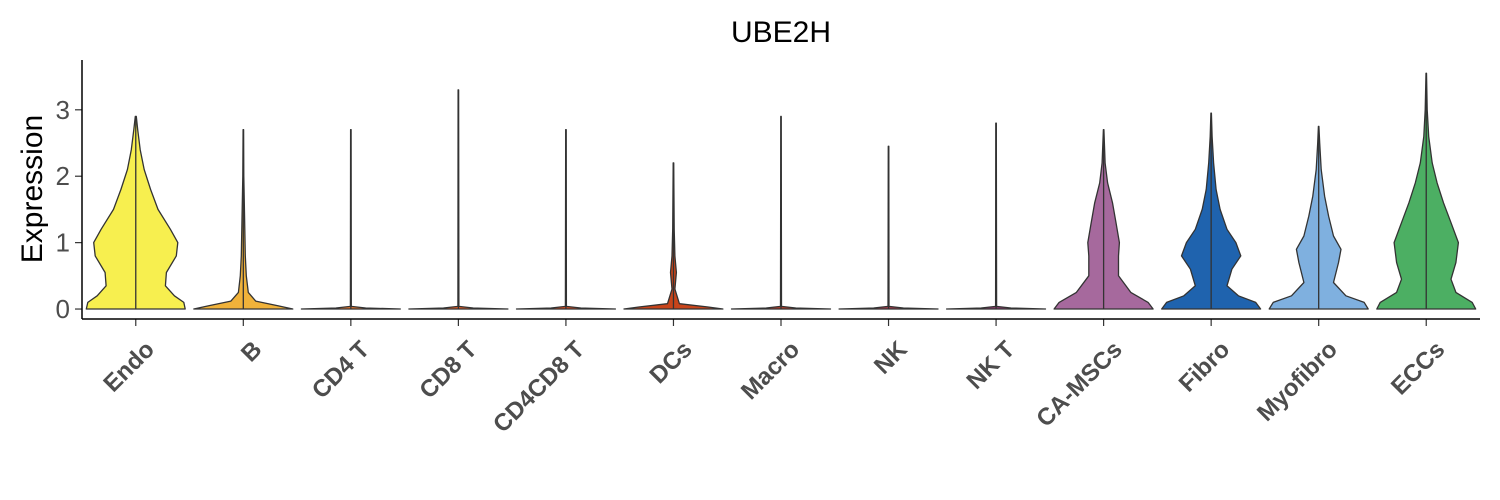 This screenshot has height=500, width=1500. Describe the element at coordinates (671, 362) in the screenshot. I see `x-tick-label: DCs` at that location.